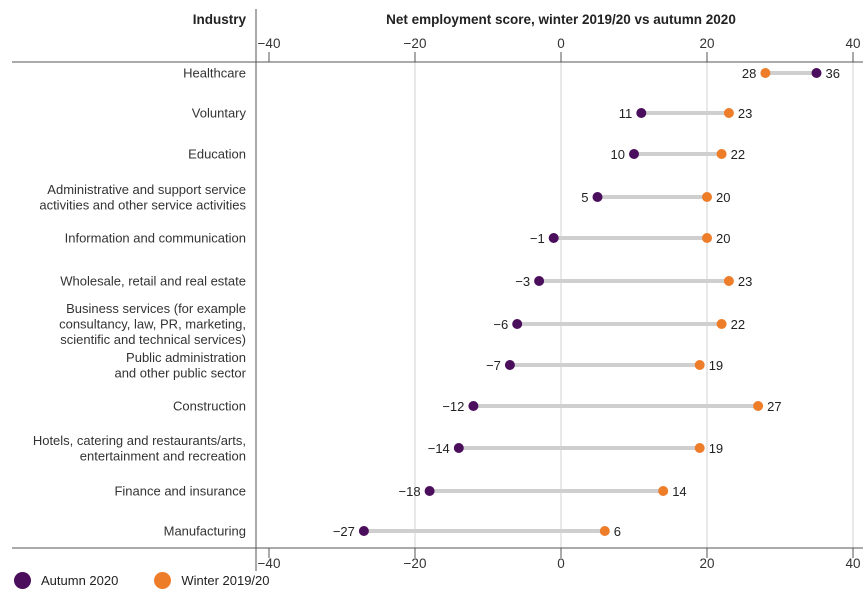  What do you see at coordinates (269, 563) in the screenshot?
I see `bottom-tick-label: −40` at bounding box center [269, 563].